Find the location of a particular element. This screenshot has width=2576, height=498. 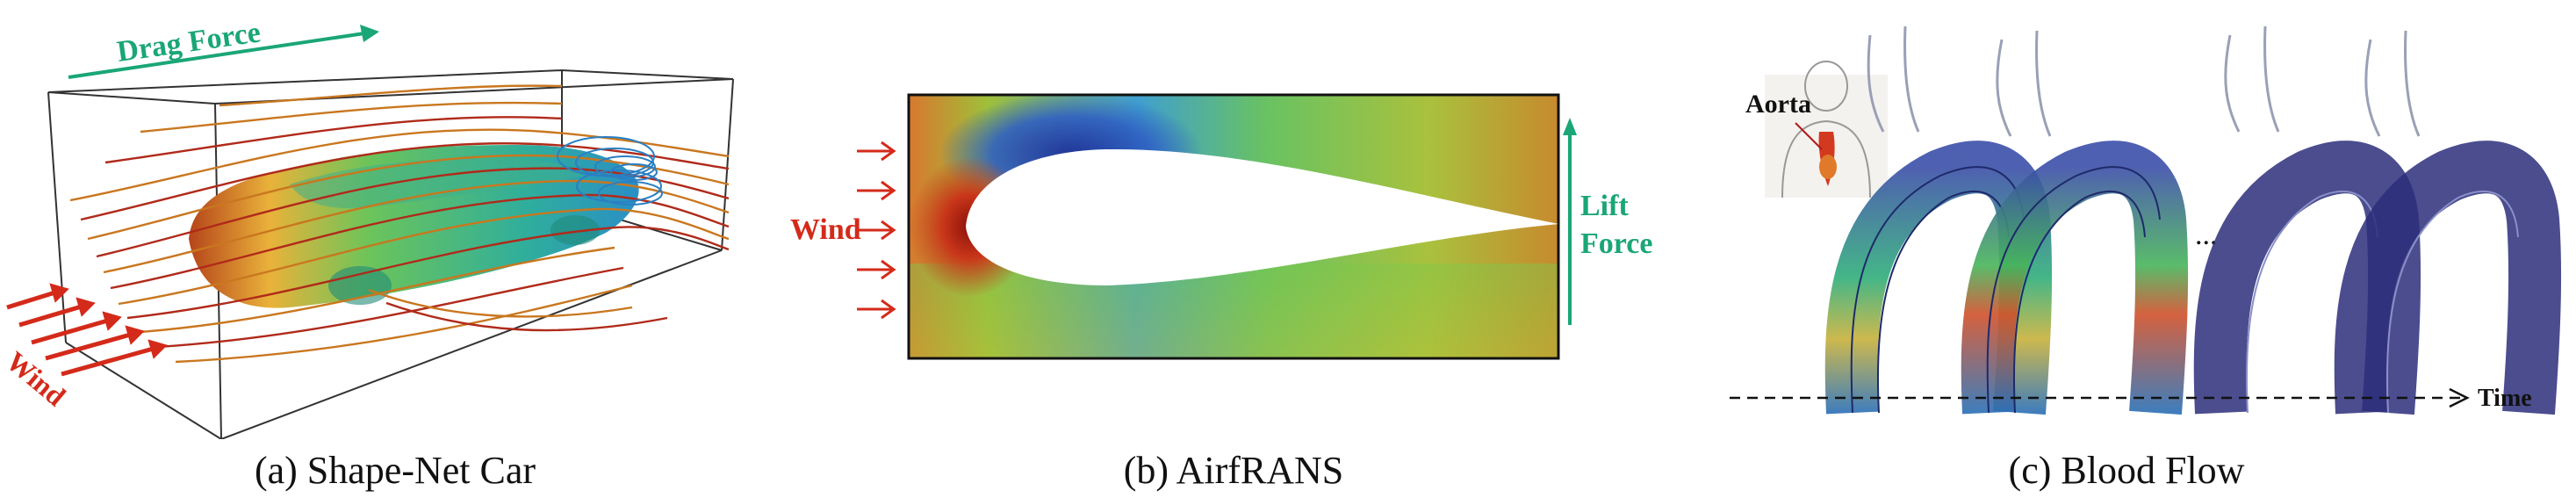

lift-force-arrow is located at coordinates (1570, 221).